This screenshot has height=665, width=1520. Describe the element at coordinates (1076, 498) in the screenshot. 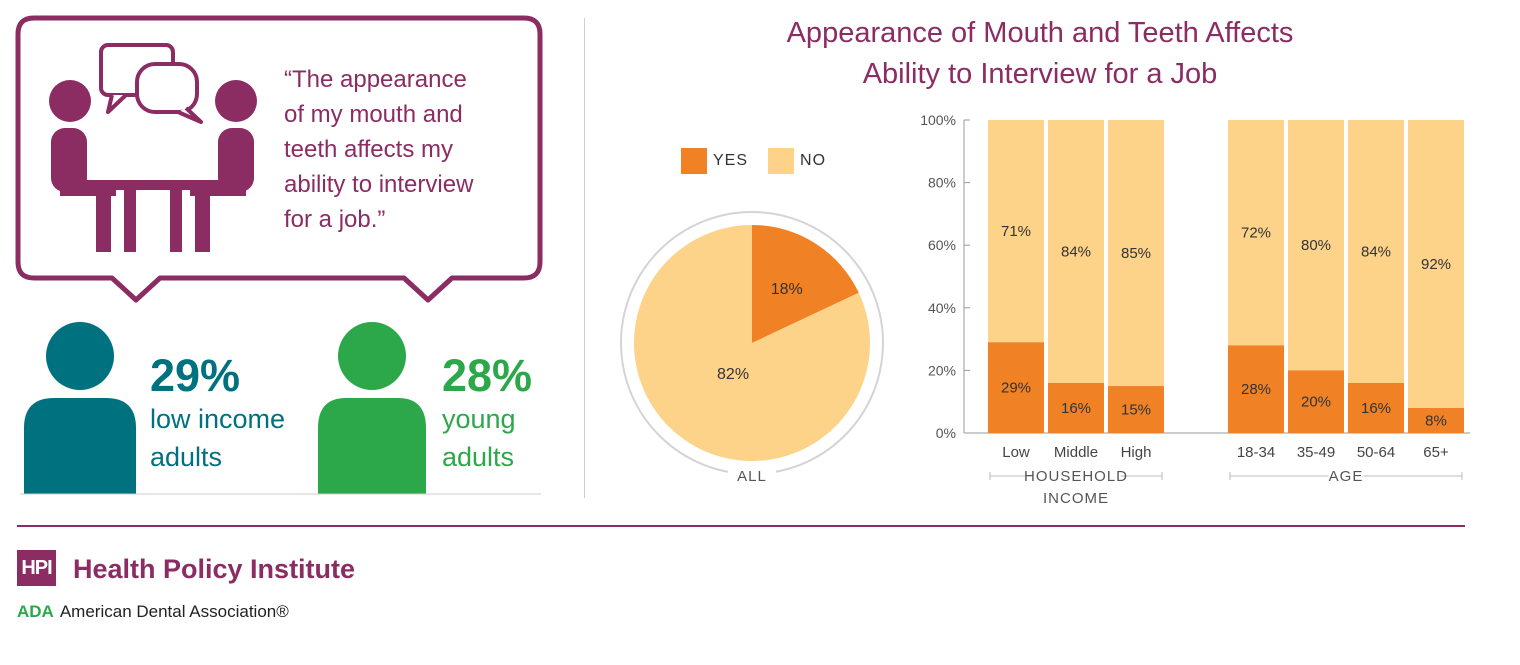

I see `group-label: INCOME` at that location.